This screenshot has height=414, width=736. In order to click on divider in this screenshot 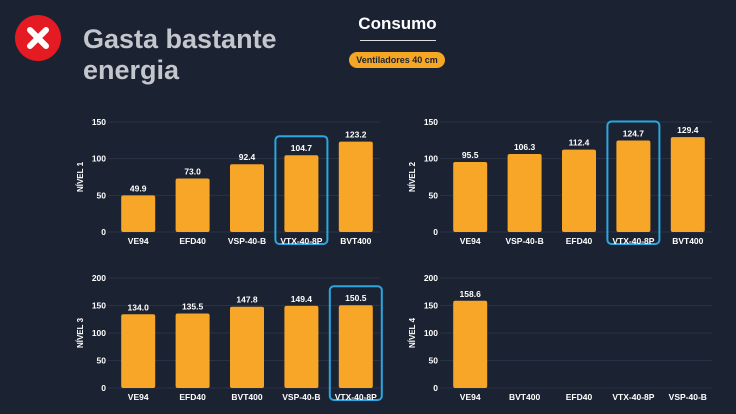, I will do `click(398, 40)`.